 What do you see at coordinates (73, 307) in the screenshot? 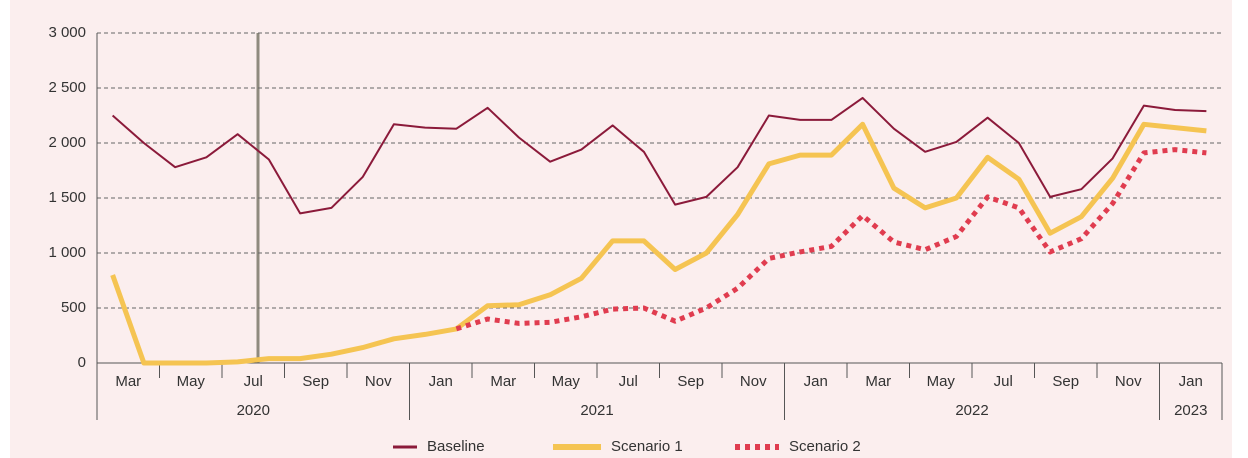
I see `y-tick-label: 500` at bounding box center [73, 307].